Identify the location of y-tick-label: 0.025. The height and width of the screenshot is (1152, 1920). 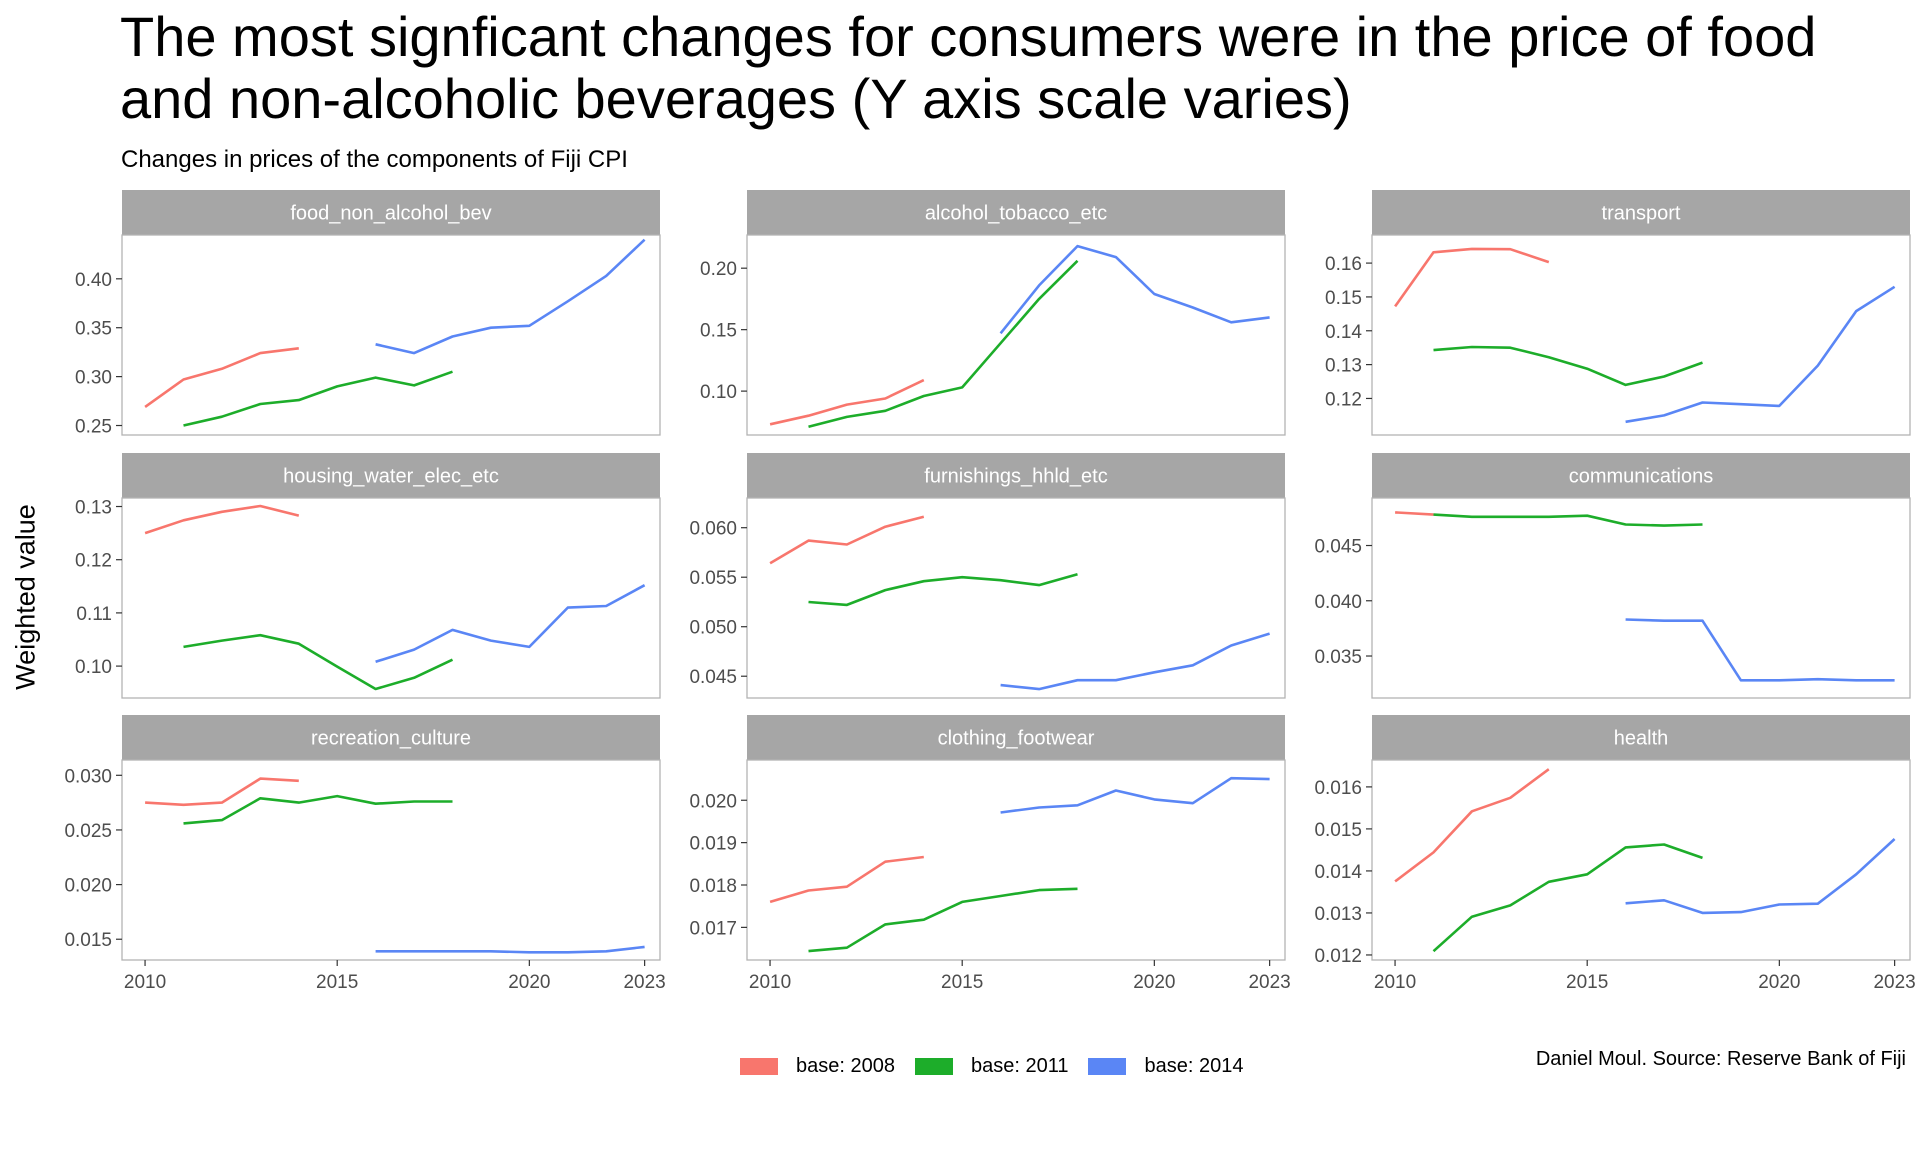
(88, 831).